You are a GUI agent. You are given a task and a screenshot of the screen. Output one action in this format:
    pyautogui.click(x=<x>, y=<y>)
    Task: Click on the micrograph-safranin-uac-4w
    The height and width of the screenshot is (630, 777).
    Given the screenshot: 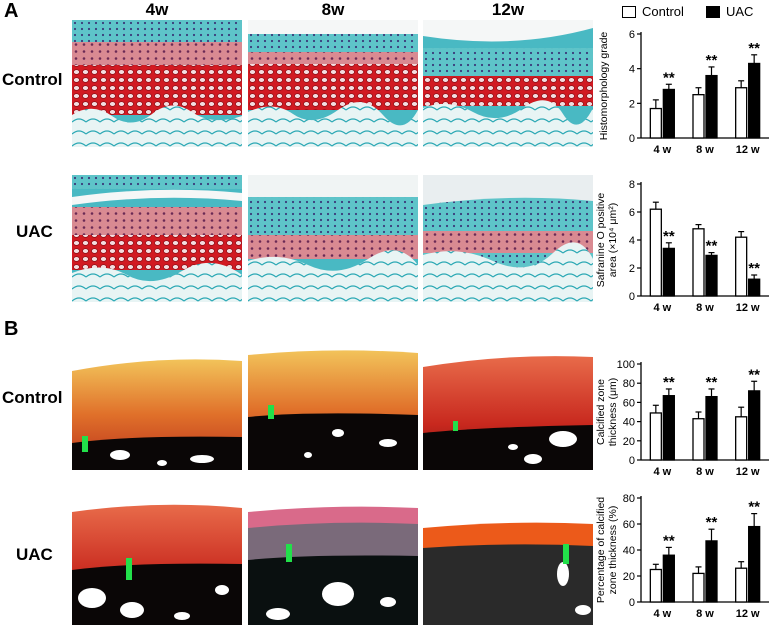 What is the action you would take?
    pyautogui.click(x=157, y=238)
    